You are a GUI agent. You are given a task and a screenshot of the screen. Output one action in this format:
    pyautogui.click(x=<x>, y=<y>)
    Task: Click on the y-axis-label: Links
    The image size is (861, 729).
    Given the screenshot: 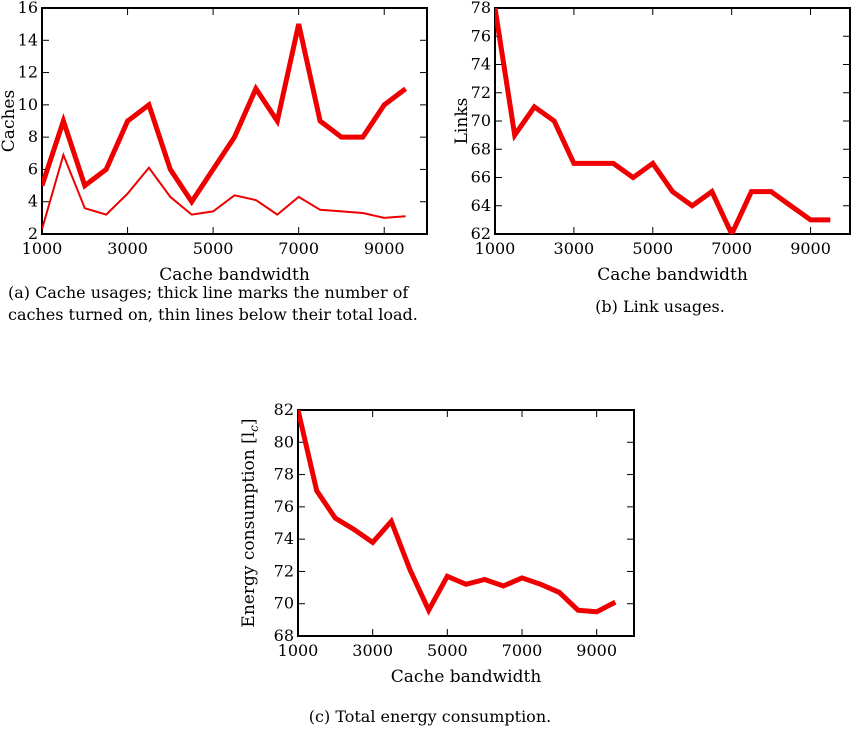 What is the action you would take?
    pyautogui.click(x=462, y=121)
    